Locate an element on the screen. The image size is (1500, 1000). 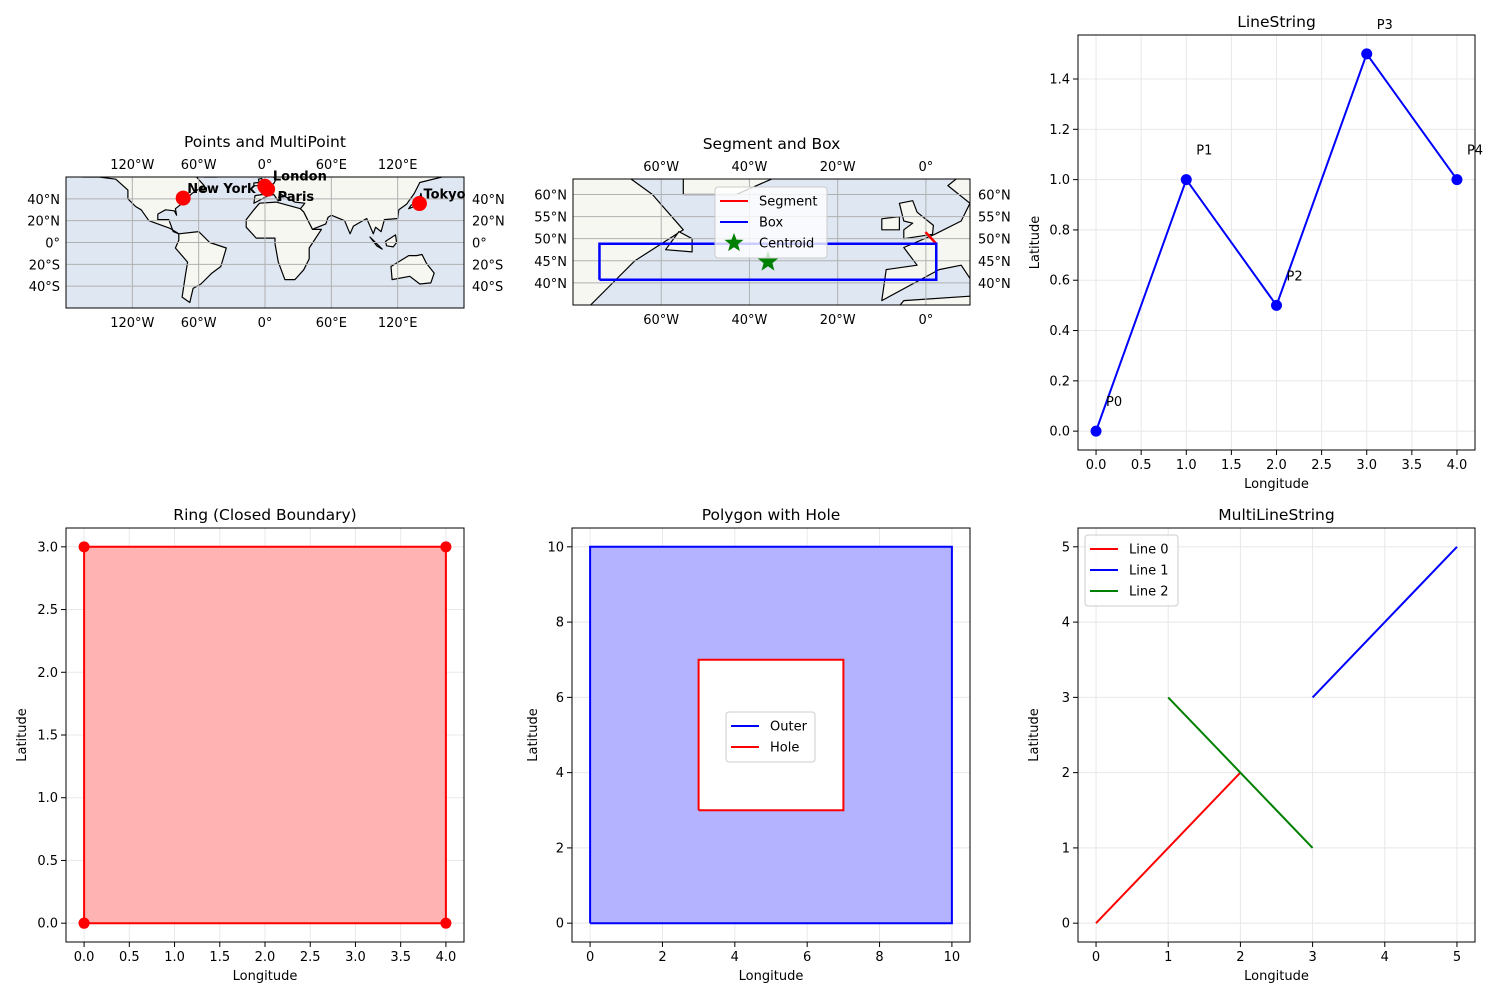
y-tick-label: 0.5 is located at coordinates (47, 861).